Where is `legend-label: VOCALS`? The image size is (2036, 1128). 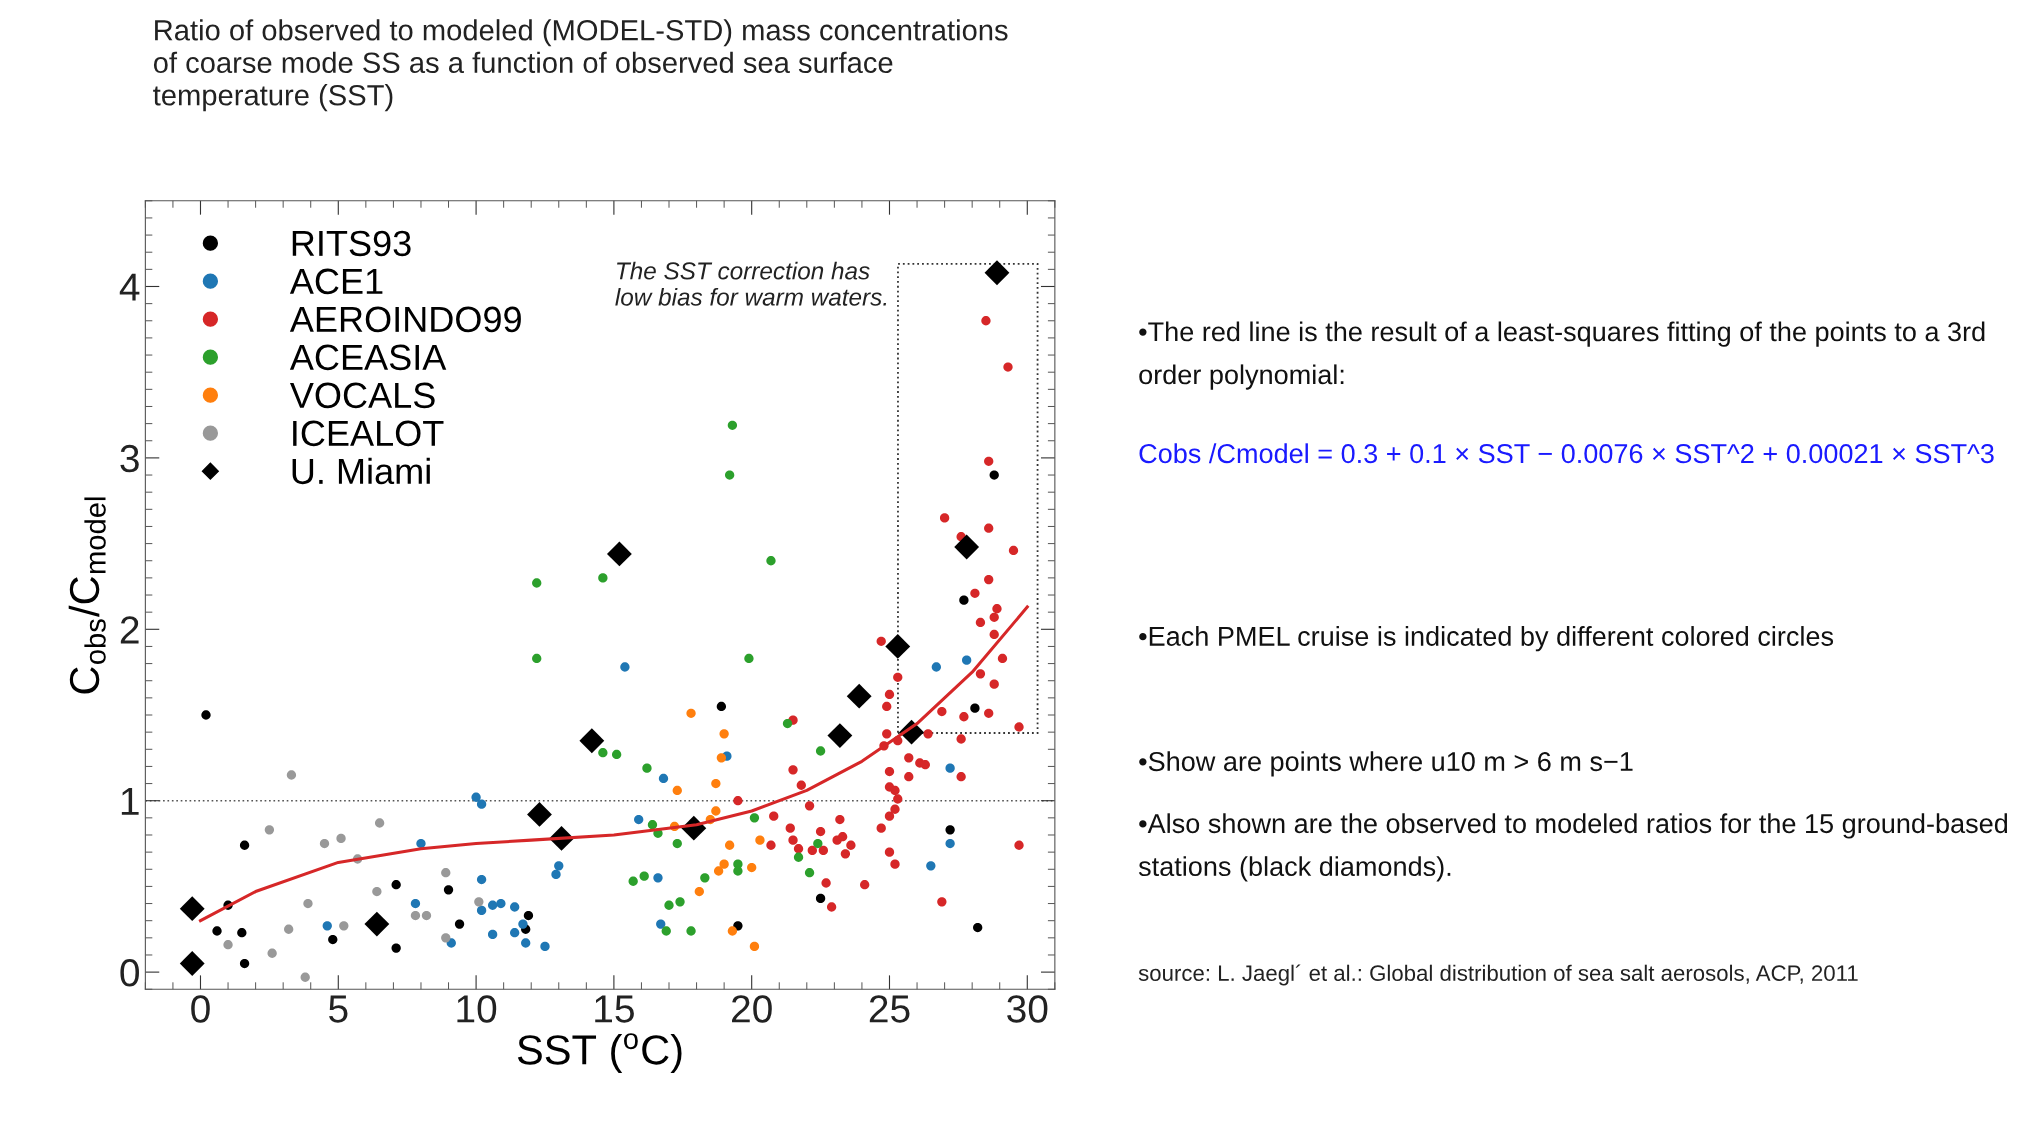 legend-label: VOCALS is located at coordinates (362, 395).